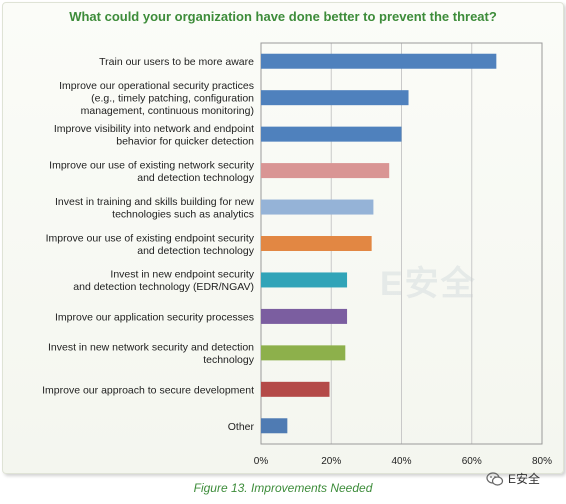  I want to click on wechat-account-name: E安全, so click(524, 479).